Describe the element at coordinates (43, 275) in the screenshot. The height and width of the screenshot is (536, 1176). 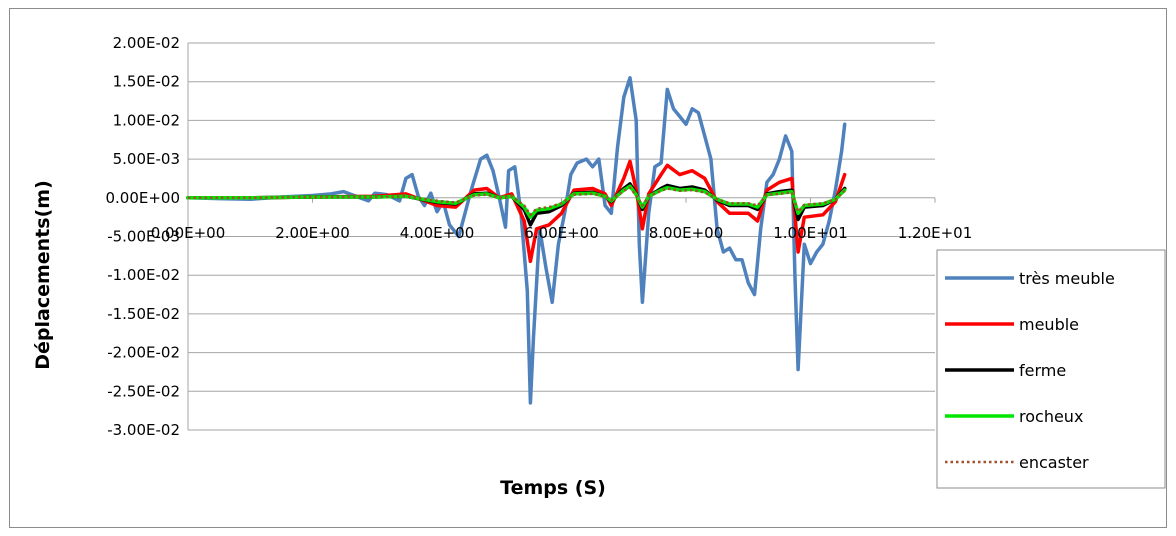
I see `y-axis-title: Déplacements(m)` at that location.